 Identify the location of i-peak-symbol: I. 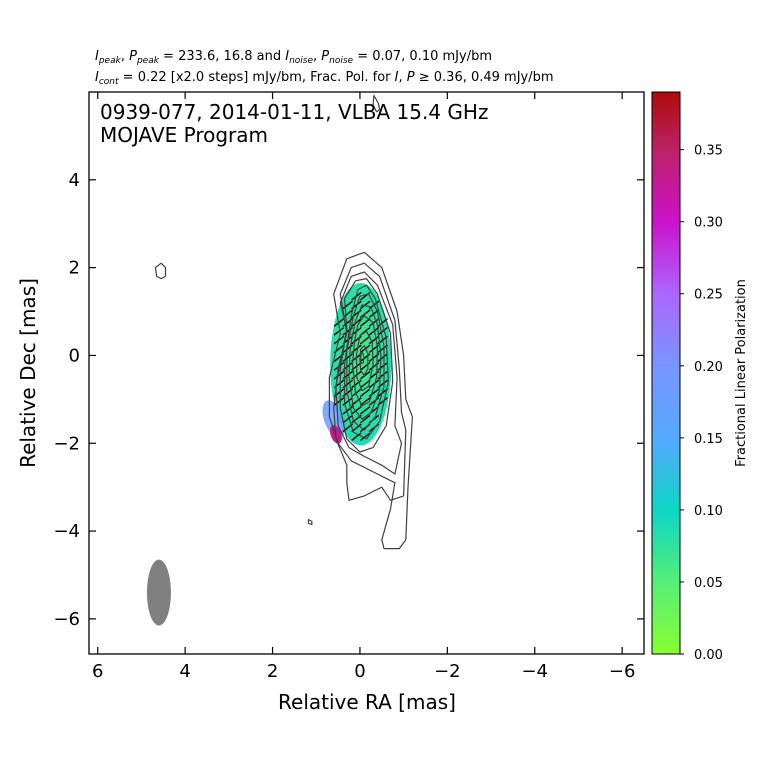
(97, 56).